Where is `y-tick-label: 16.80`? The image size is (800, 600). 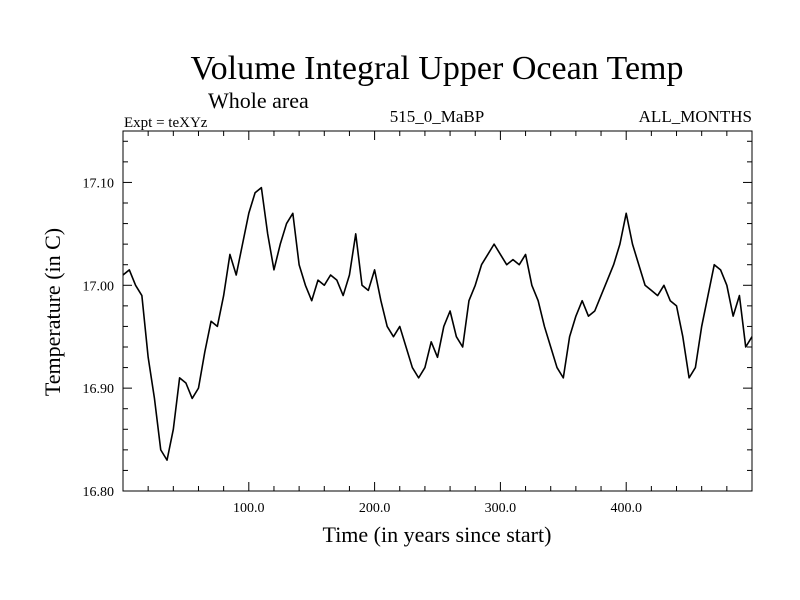
y-tick-label: 16.80 is located at coordinates (99, 492).